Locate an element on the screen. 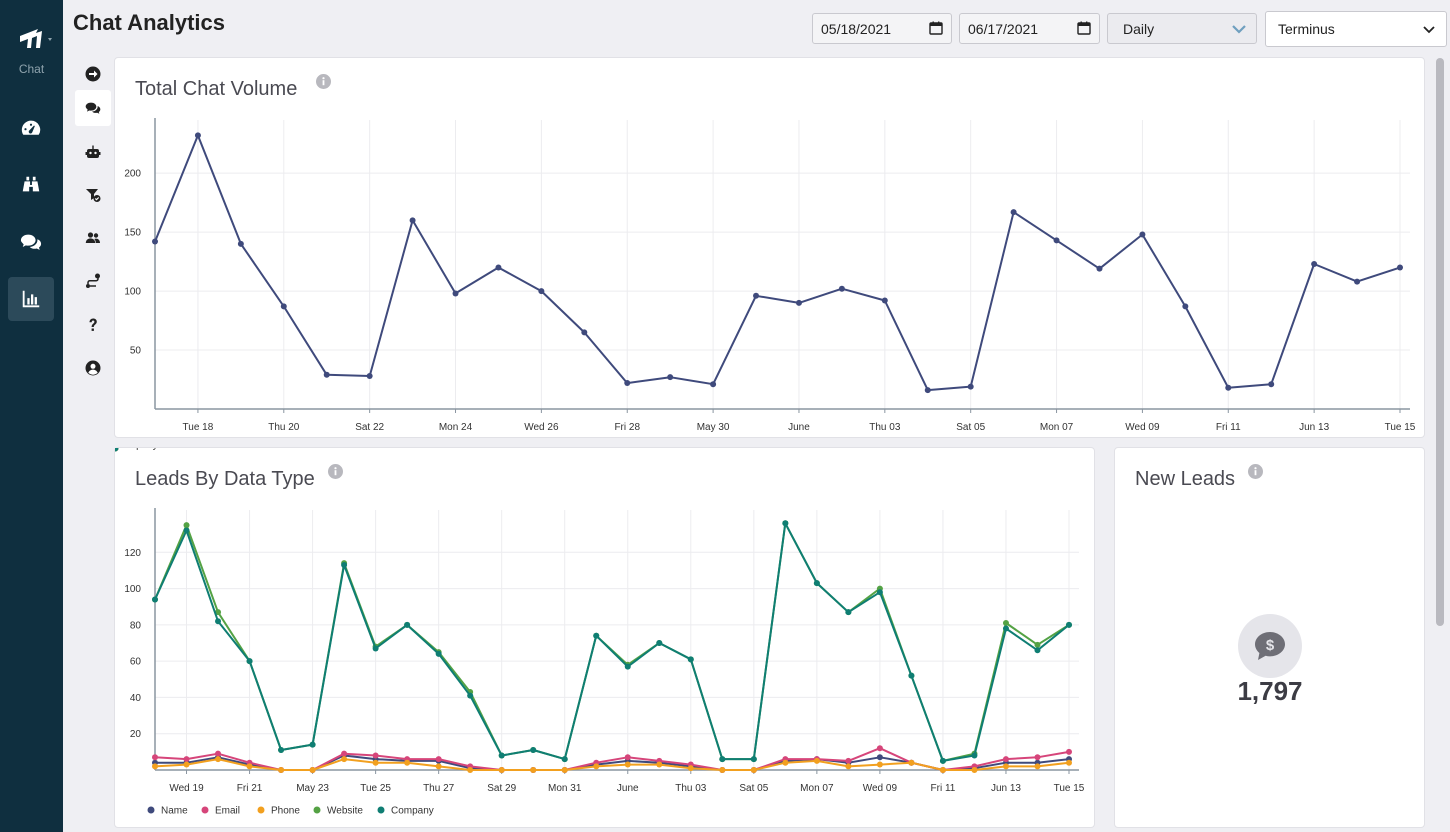 Image resolution: width=1450 pixels, height=832 pixels. y-tick-label: 40 is located at coordinates (136, 698).